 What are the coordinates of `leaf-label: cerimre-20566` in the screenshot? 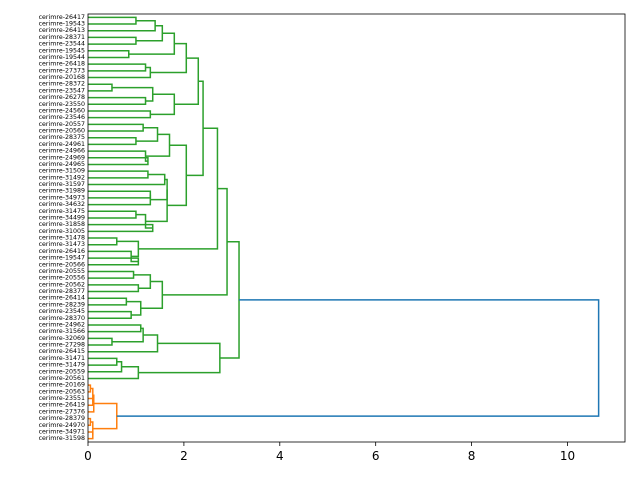 It's located at (62, 264).